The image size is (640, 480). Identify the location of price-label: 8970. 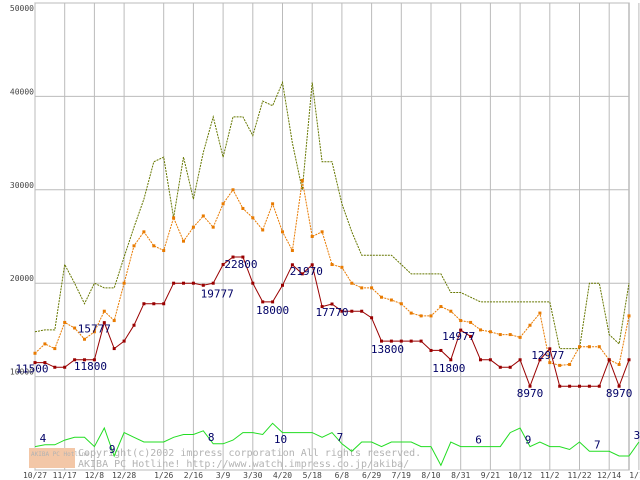
(530, 393).